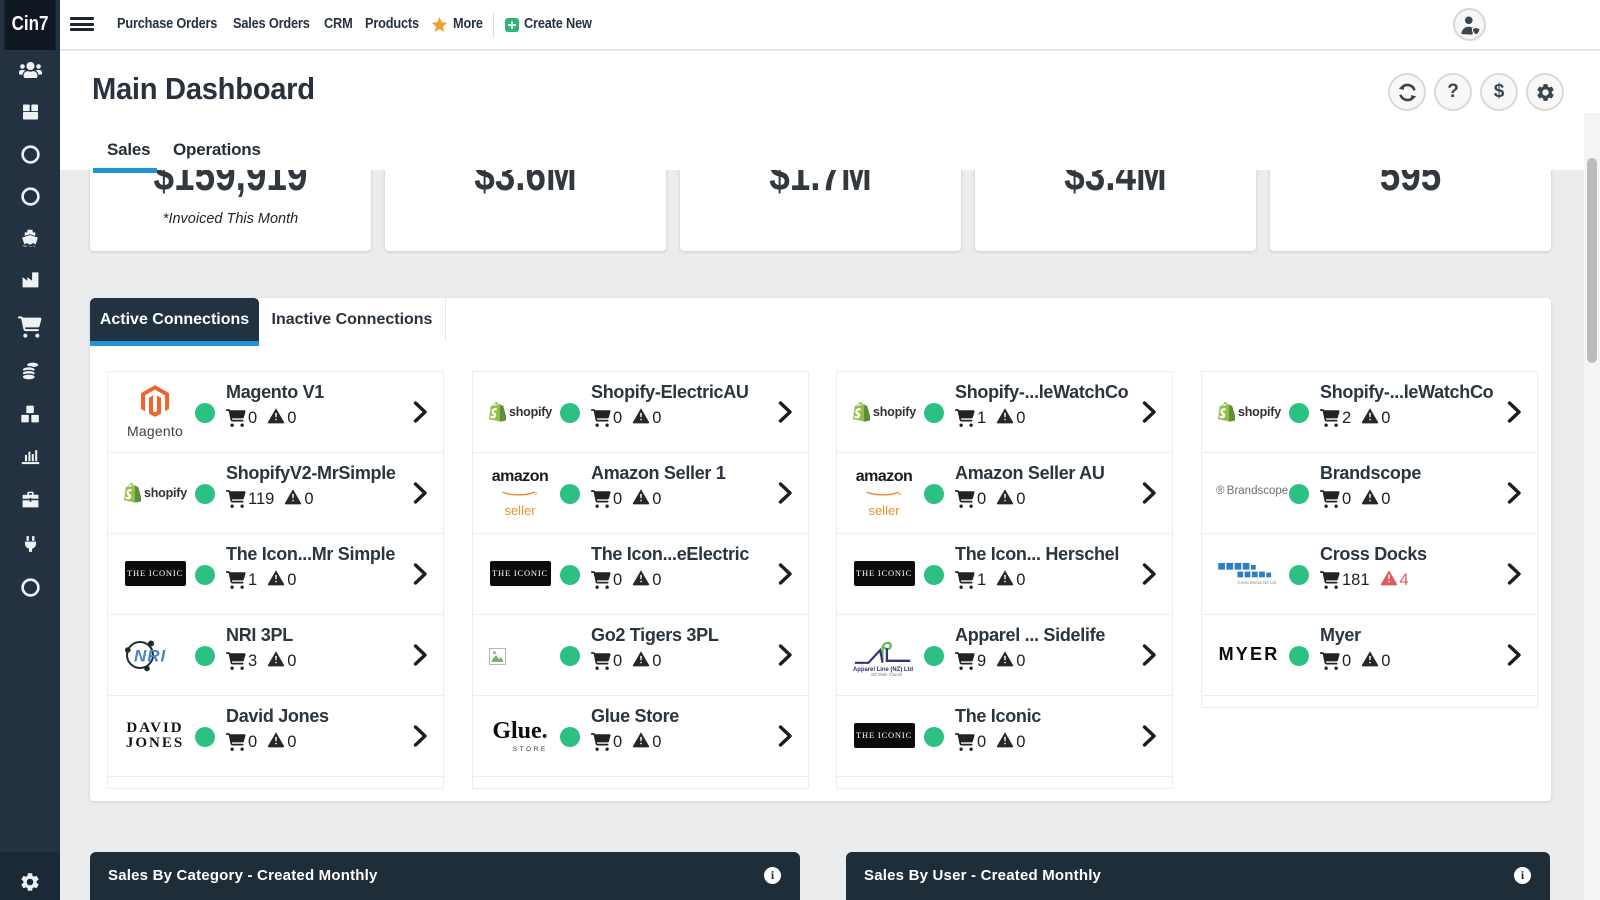 The image size is (1600, 900). Describe the element at coordinates (883, 669) in the screenshot. I see `svg-text: Apparel Line (NZ) Ltd` at that location.